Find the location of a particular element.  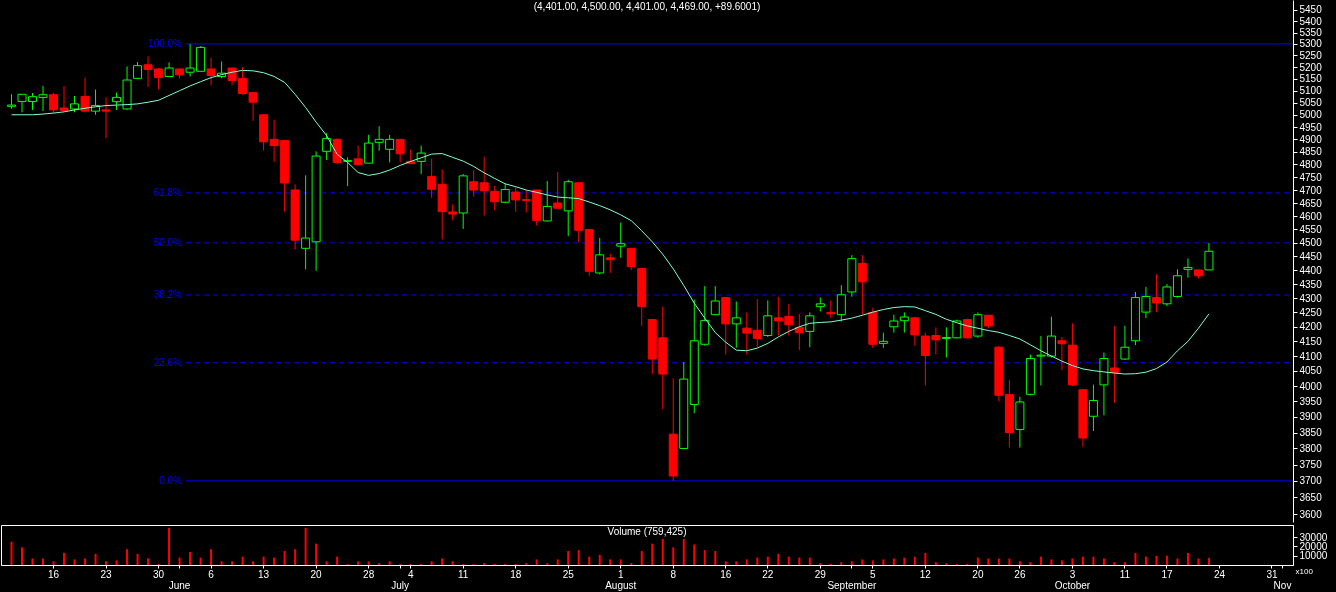

chart-title: Volume (759,425) is located at coordinates (647, 531).